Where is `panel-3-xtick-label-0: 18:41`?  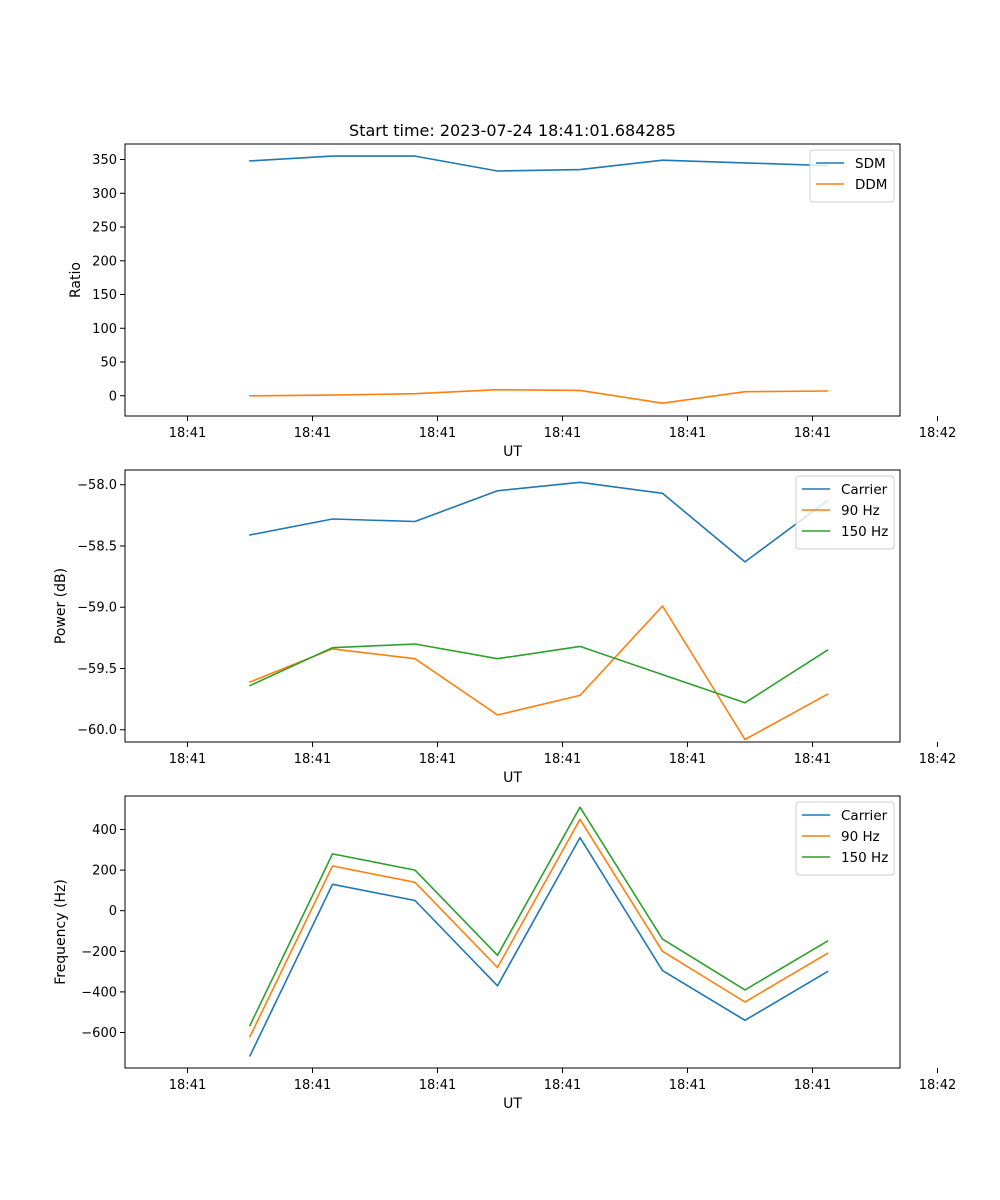 panel-3-xtick-label-0: 18:41 is located at coordinates (187, 1085).